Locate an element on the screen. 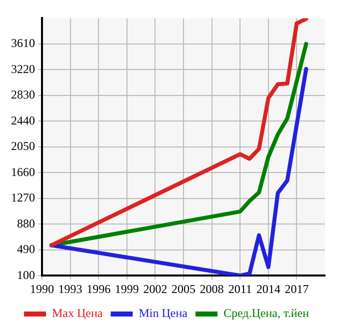  y-tick-label: 2440 is located at coordinates (23, 120).